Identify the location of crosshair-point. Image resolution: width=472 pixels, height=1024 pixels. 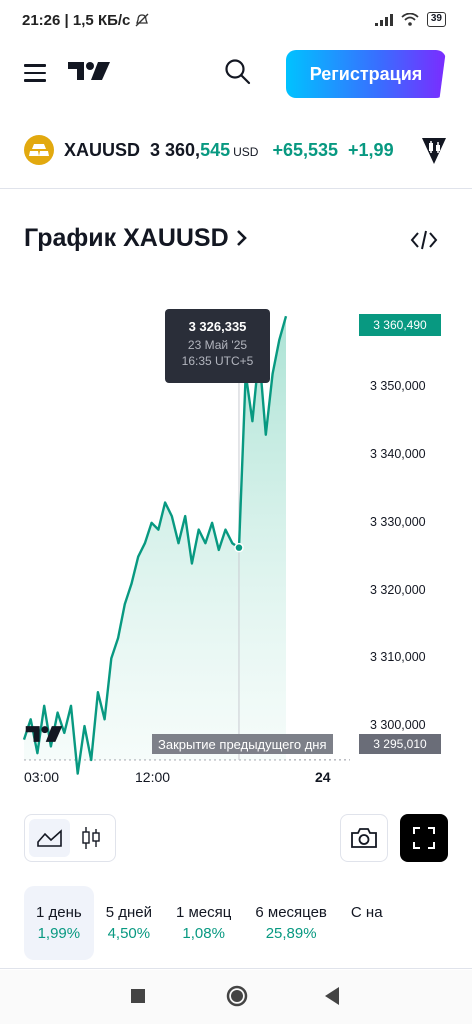
(239, 547).